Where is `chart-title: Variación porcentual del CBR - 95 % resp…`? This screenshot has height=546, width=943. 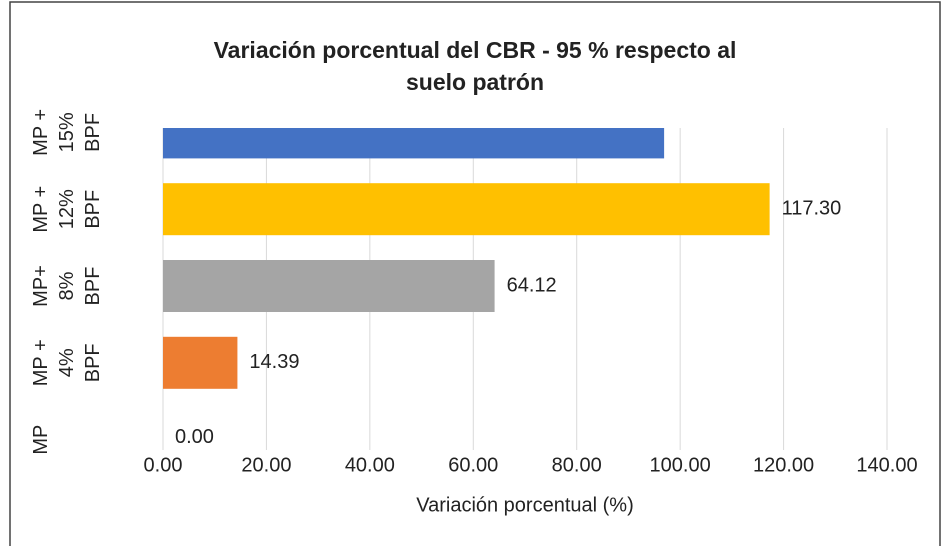 chart-title: Variación porcentual del CBR - 95 % resp… is located at coordinates (475, 50).